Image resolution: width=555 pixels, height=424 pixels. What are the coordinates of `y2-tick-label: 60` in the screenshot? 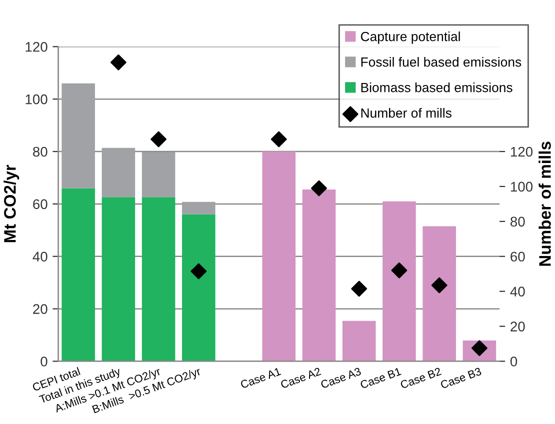 It's located at (517, 257).